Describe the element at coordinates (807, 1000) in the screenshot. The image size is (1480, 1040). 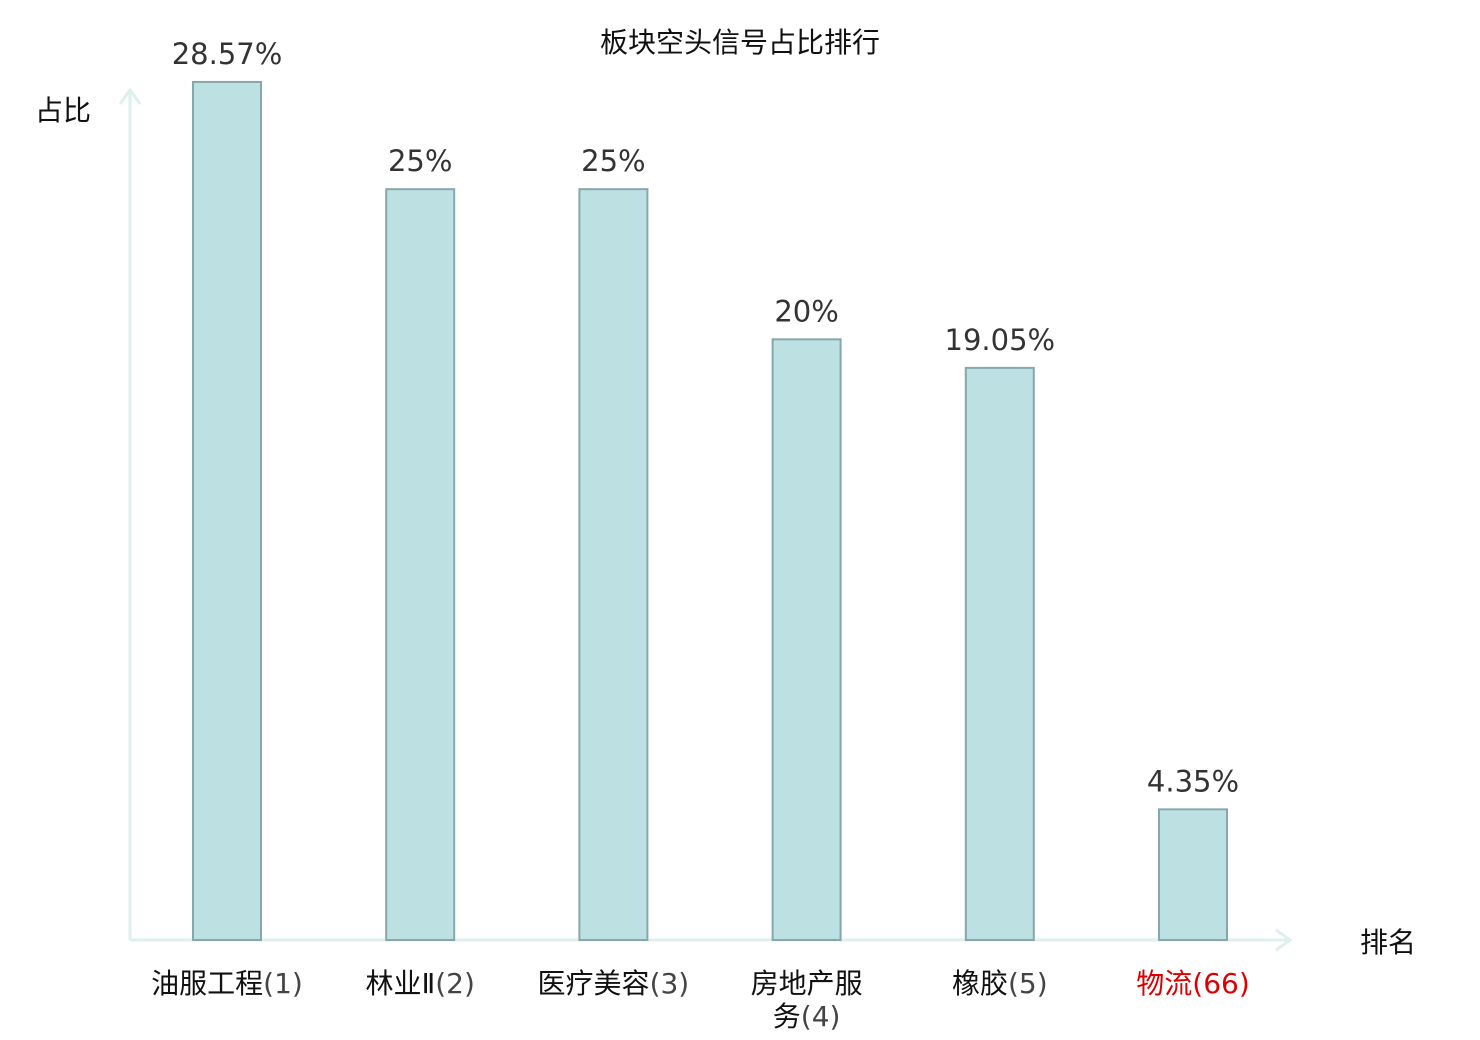
I see `category-label-4: 房地产服务(4)` at that location.